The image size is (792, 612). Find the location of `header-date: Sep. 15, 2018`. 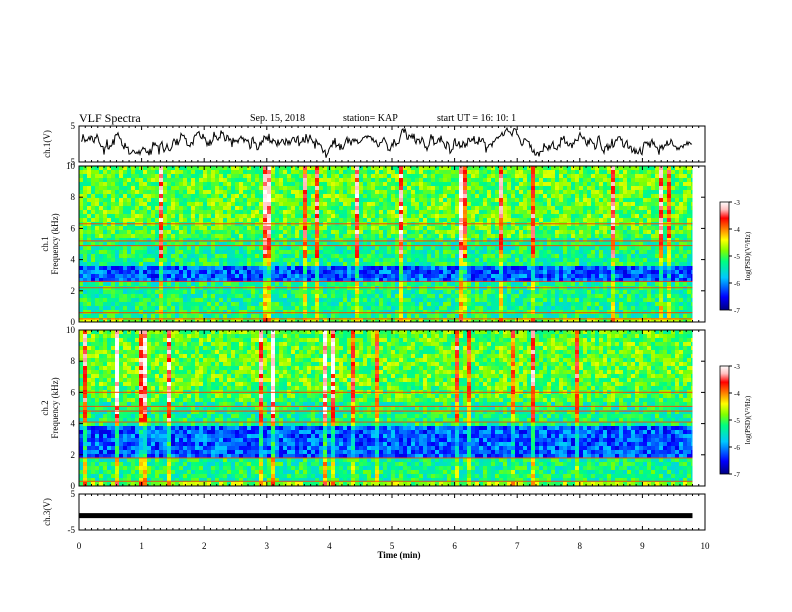

header-date: Sep. 15, 2018 is located at coordinates (277, 118).